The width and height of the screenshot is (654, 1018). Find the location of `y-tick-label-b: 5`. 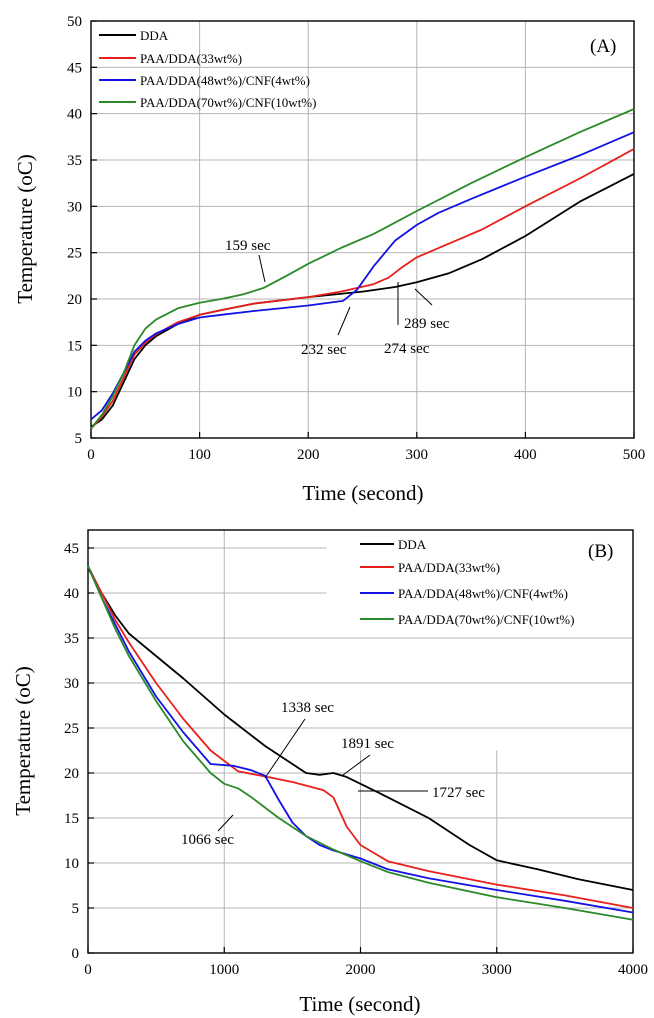

y-tick-label-b: 5 is located at coordinates (76, 909).